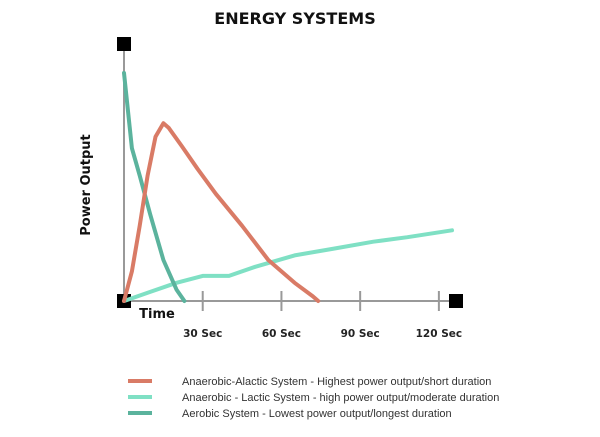  Describe the element at coordinates (281, 334) in the screenshot. I see `x-tick-label: 60 Sec` at that location.